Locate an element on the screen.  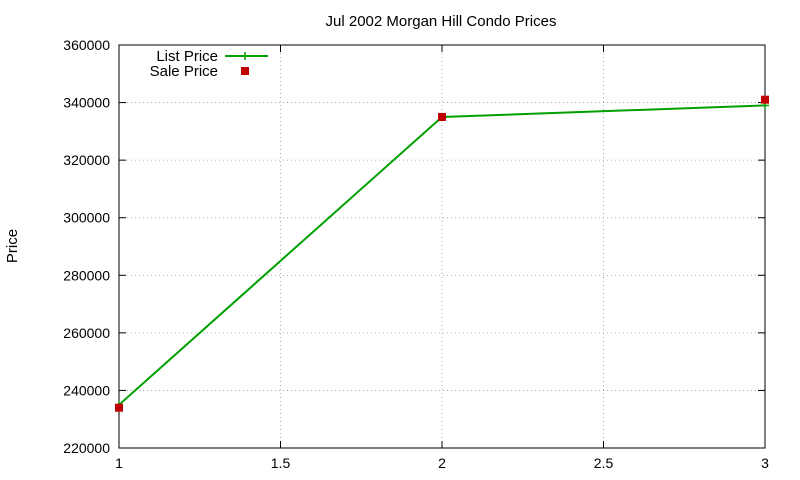
x-tick-label: 2.5 is located at coordinates (604, 463).